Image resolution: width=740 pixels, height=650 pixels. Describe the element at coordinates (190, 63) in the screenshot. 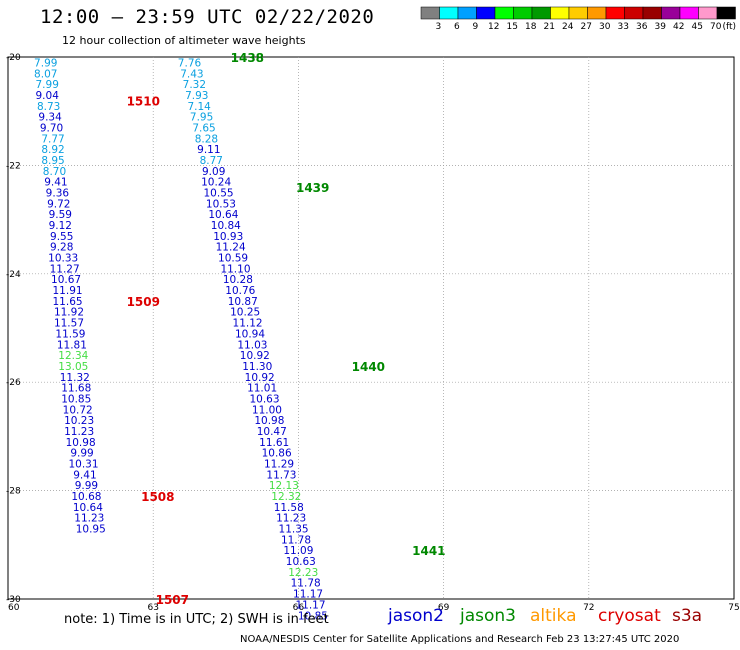

I see `wave-height-label: 7.76` at that location.